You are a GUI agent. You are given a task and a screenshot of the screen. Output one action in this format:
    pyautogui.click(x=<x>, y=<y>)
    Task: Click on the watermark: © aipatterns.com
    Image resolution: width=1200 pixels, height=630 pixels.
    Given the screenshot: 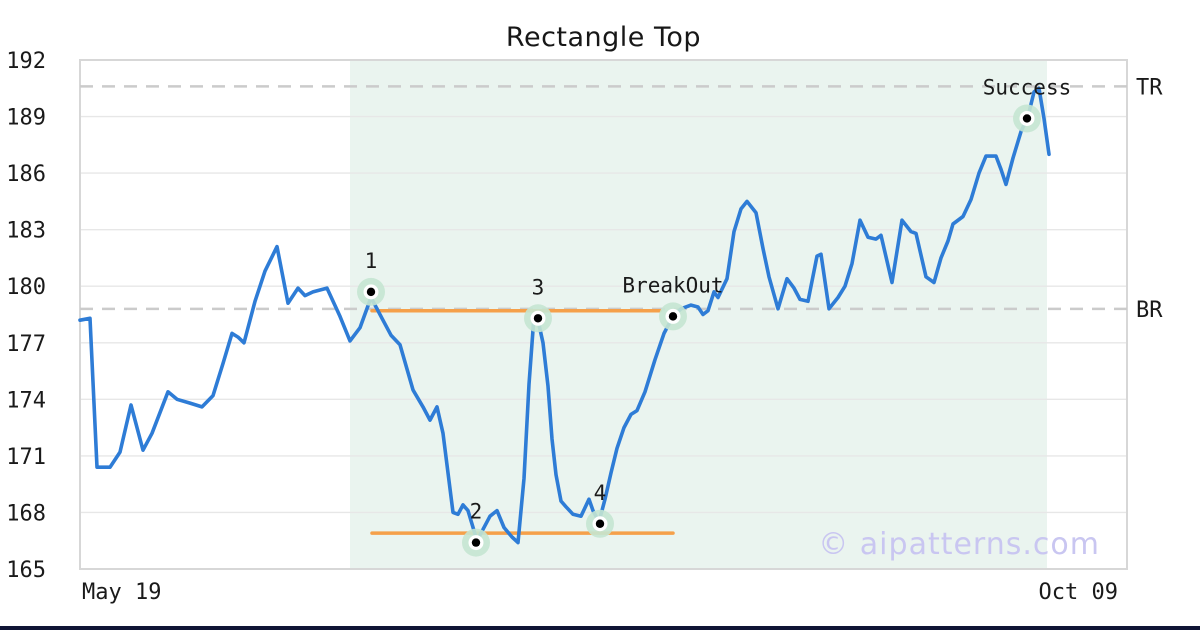 What is the action you would take?
    pyautogui.click(x=959, y=544)
    